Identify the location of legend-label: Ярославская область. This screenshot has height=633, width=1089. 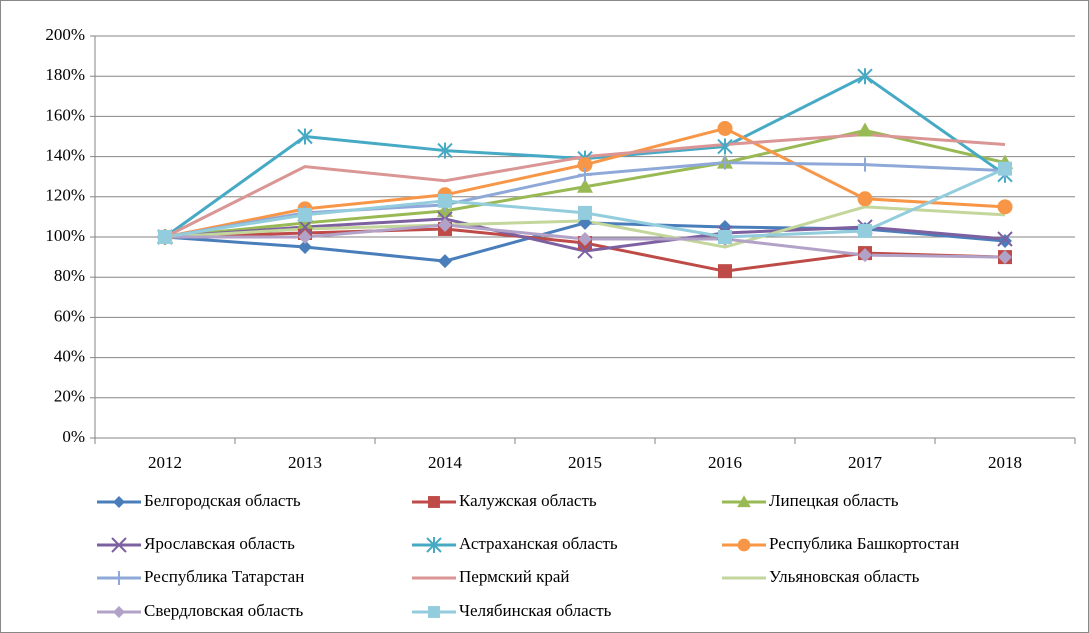
(219, 543).